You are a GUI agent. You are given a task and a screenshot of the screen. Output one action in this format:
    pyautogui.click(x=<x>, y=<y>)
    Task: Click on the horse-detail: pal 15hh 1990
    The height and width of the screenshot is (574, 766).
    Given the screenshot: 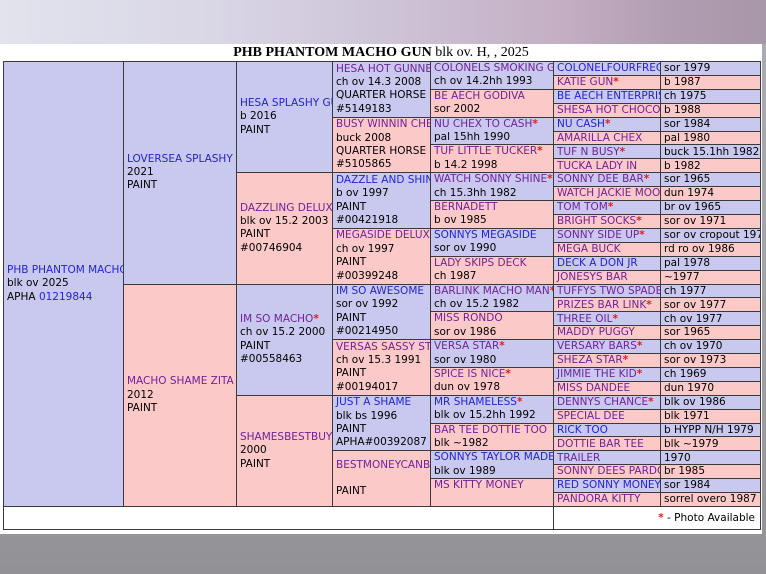 What is the action you would take?
    pyautogui.click(x=472, y=137)
    